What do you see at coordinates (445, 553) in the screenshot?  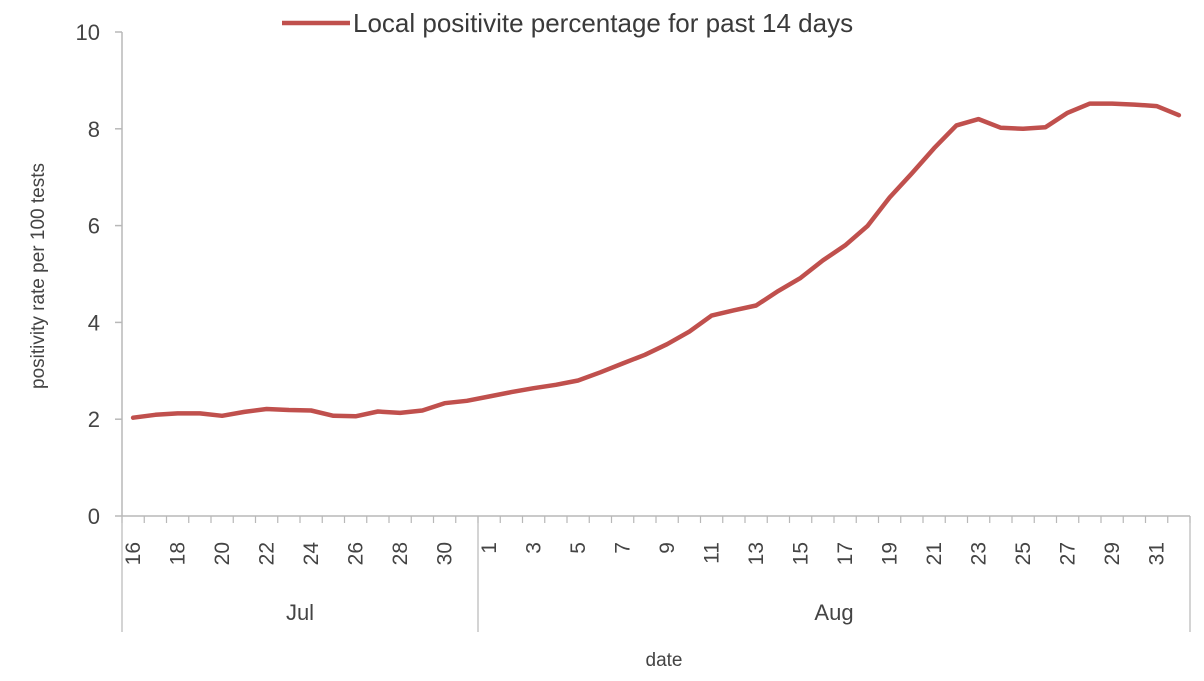 I see `x-tick-label: 30` at bounding box center [445, 553].